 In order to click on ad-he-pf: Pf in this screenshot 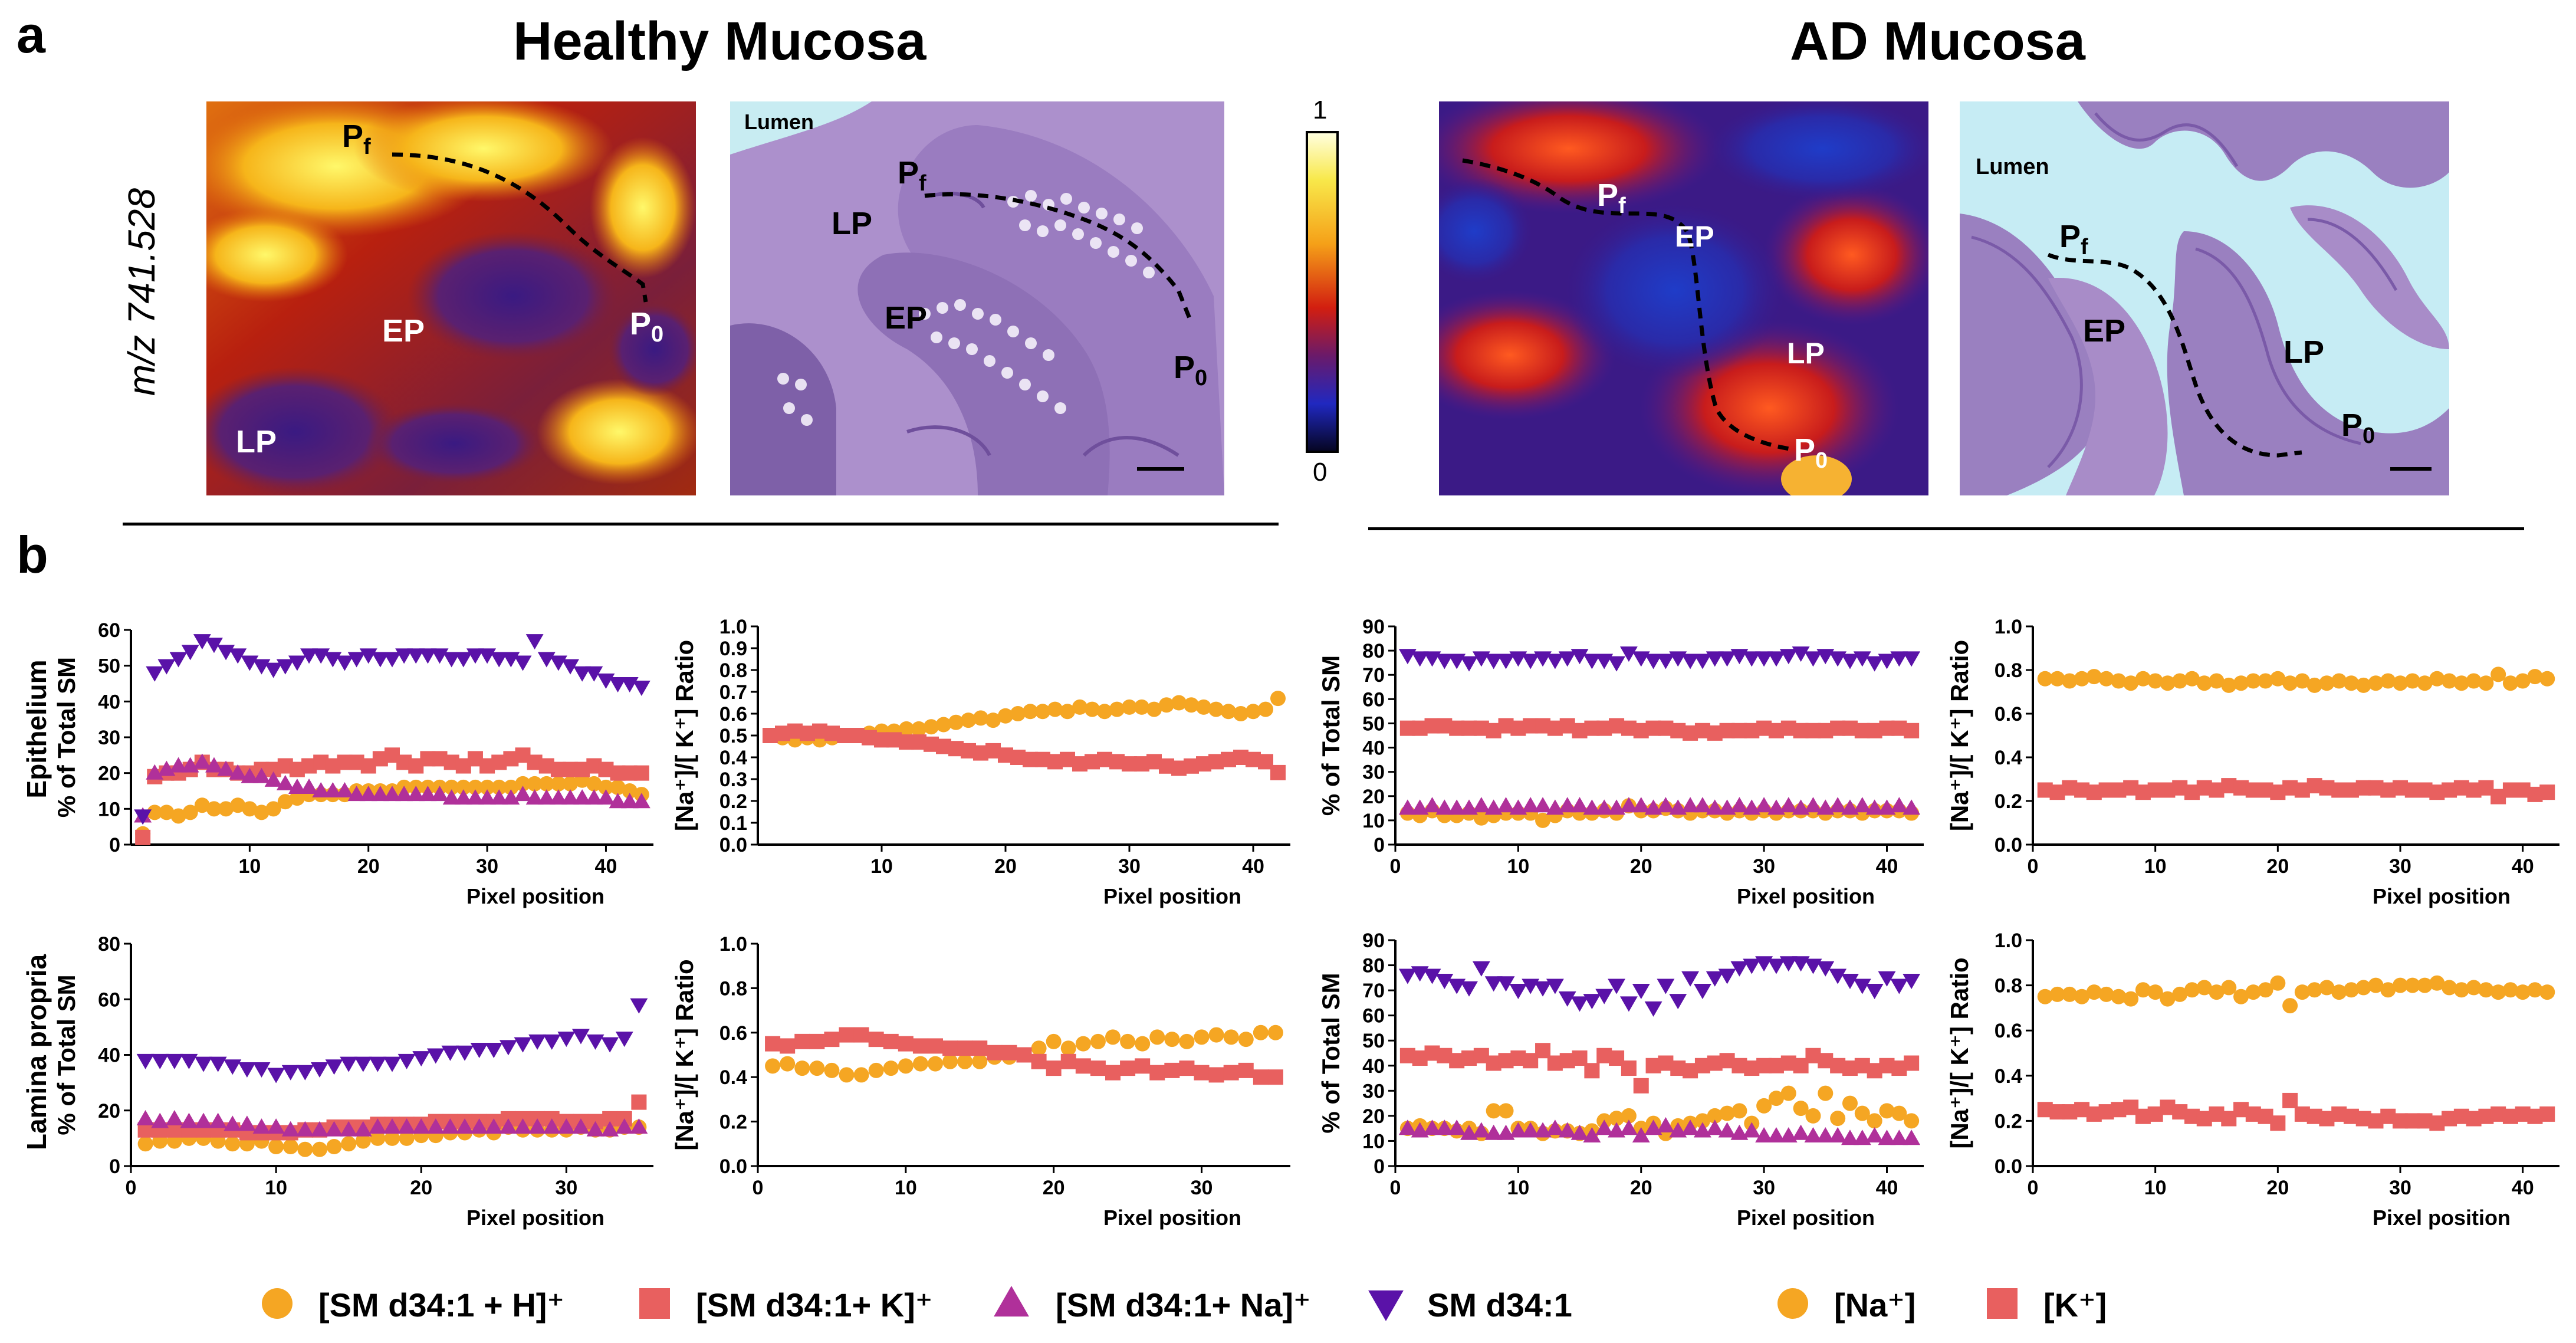, I will do `click(2073, 239)`.